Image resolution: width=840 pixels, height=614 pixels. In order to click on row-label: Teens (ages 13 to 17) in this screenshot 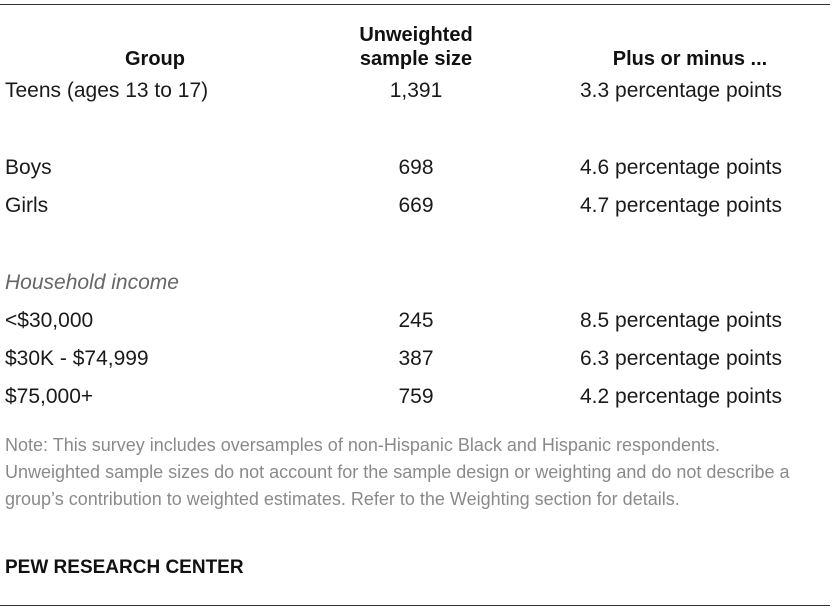, I will do `click(107, 90)`.